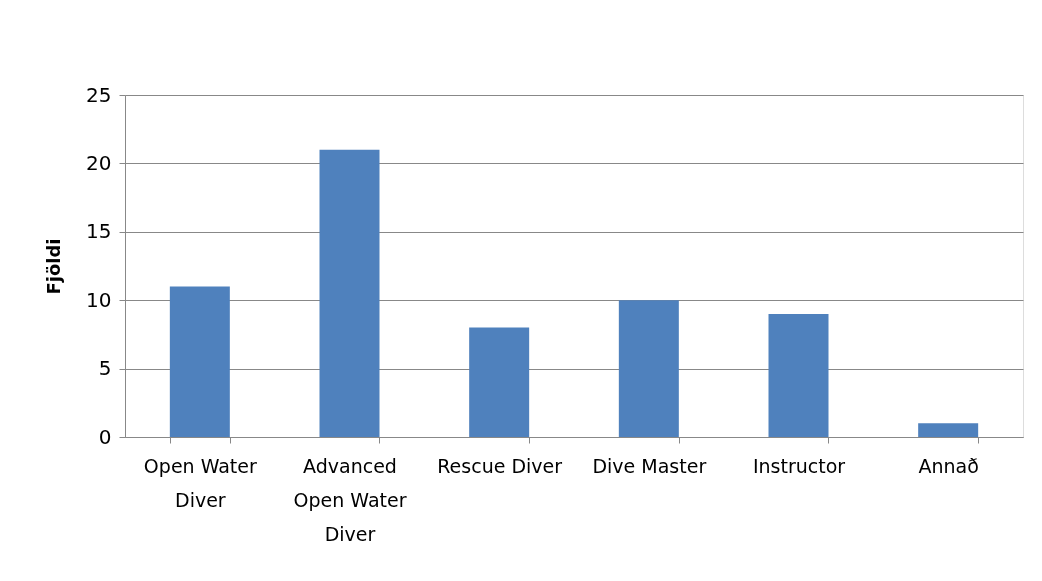  Describe the element at coordinates (105, 436) in the screenshot. I see `y-tick-label: 0` at that location.